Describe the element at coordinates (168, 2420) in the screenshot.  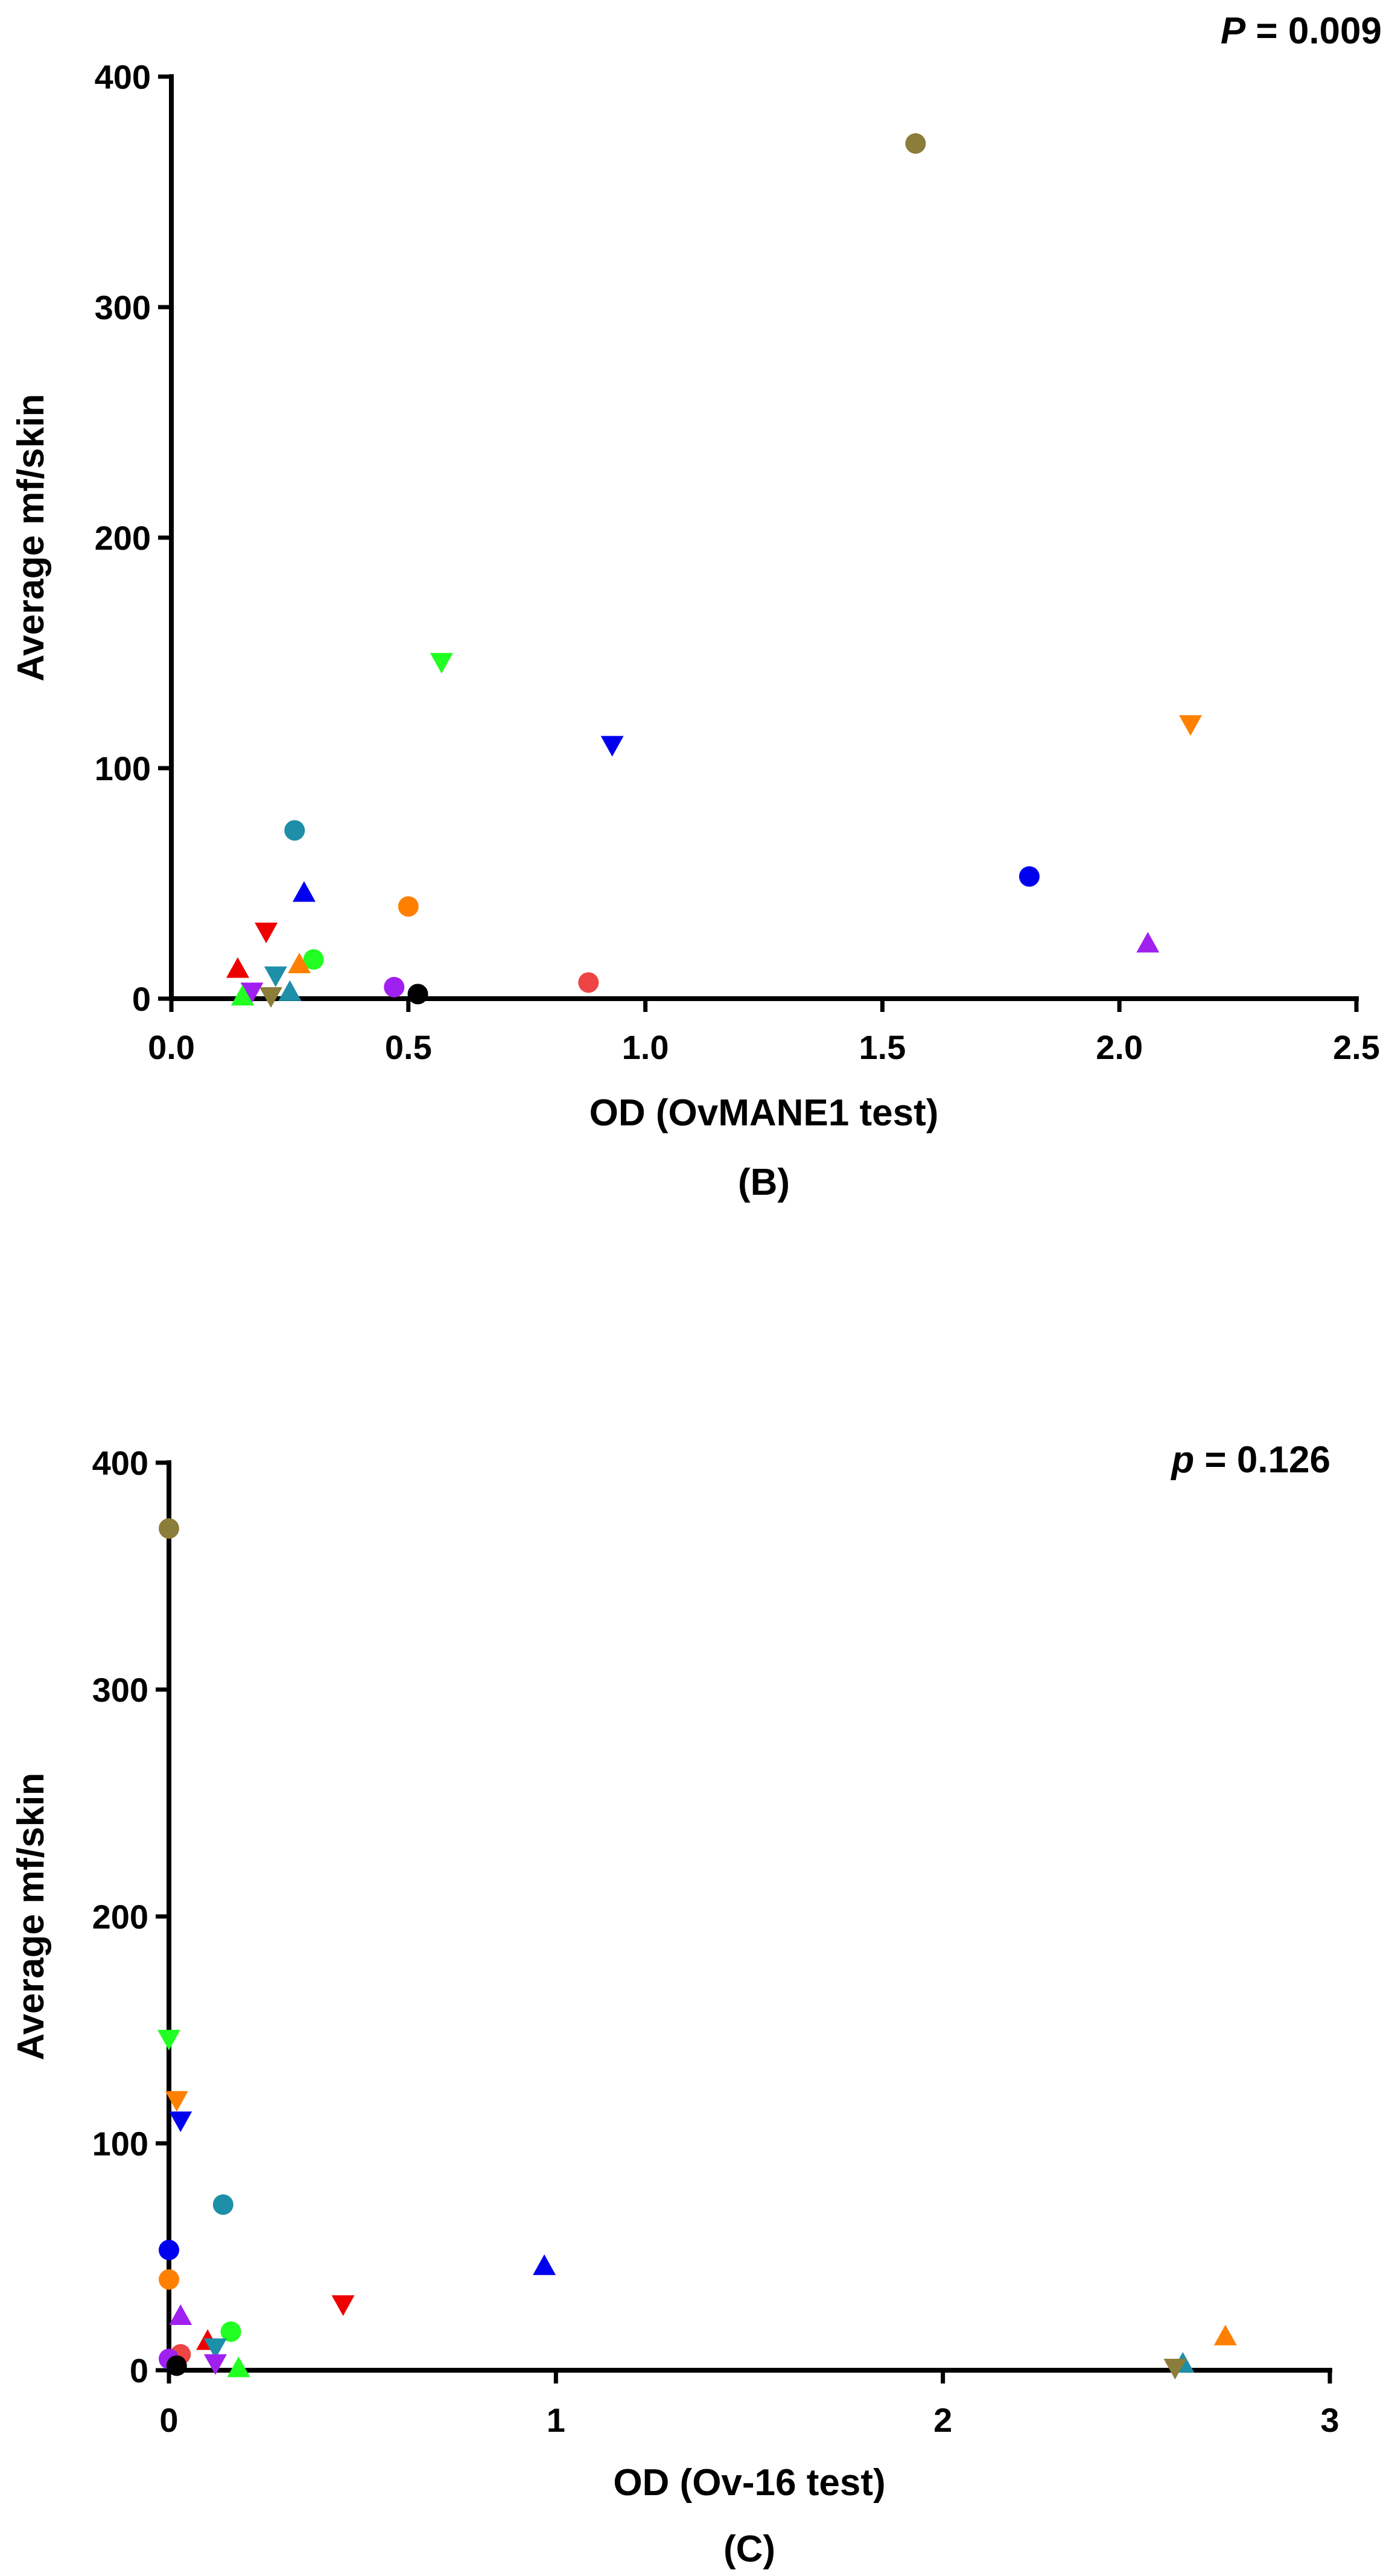
I see `x-tick-label: 0` at that location.